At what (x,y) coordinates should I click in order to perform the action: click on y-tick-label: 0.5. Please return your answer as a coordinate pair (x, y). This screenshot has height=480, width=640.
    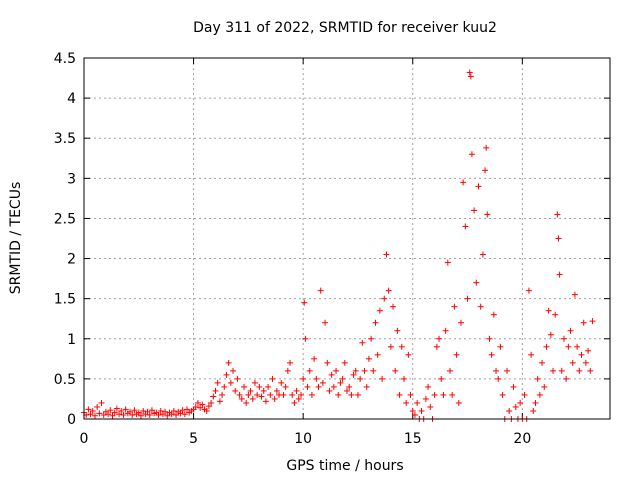
    Looking at the image, I should click on (65, 380).